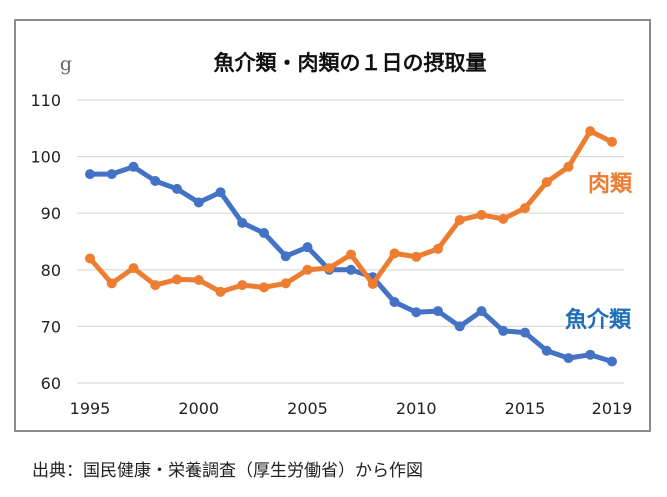 The height and width of the screenshot is (497, 667). I want to click on series-label-meat: 肉類, so click(610, 184).